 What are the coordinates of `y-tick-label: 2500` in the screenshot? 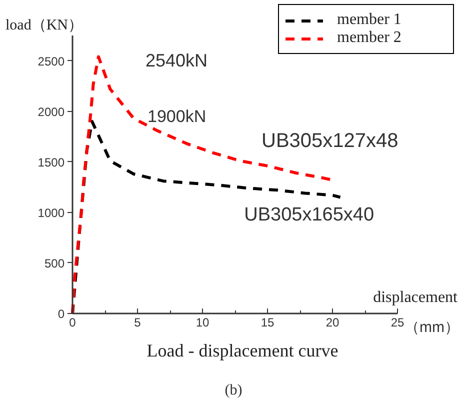 It's located at (51, 61).